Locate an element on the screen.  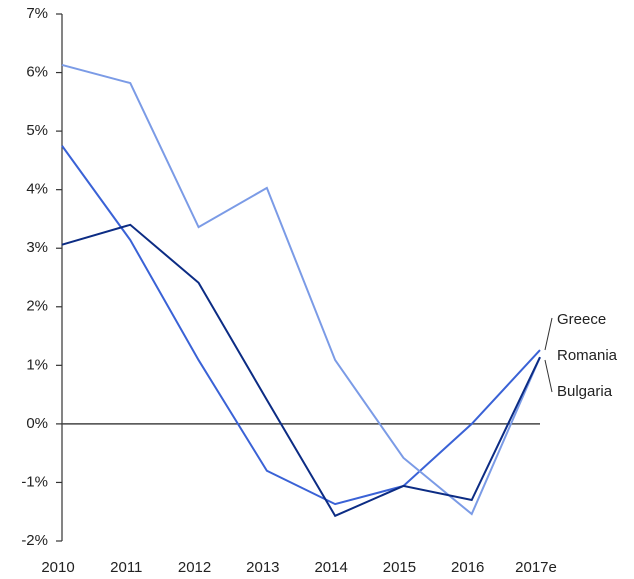
y-tick-label: -1% is located at coordinates (34, 481).